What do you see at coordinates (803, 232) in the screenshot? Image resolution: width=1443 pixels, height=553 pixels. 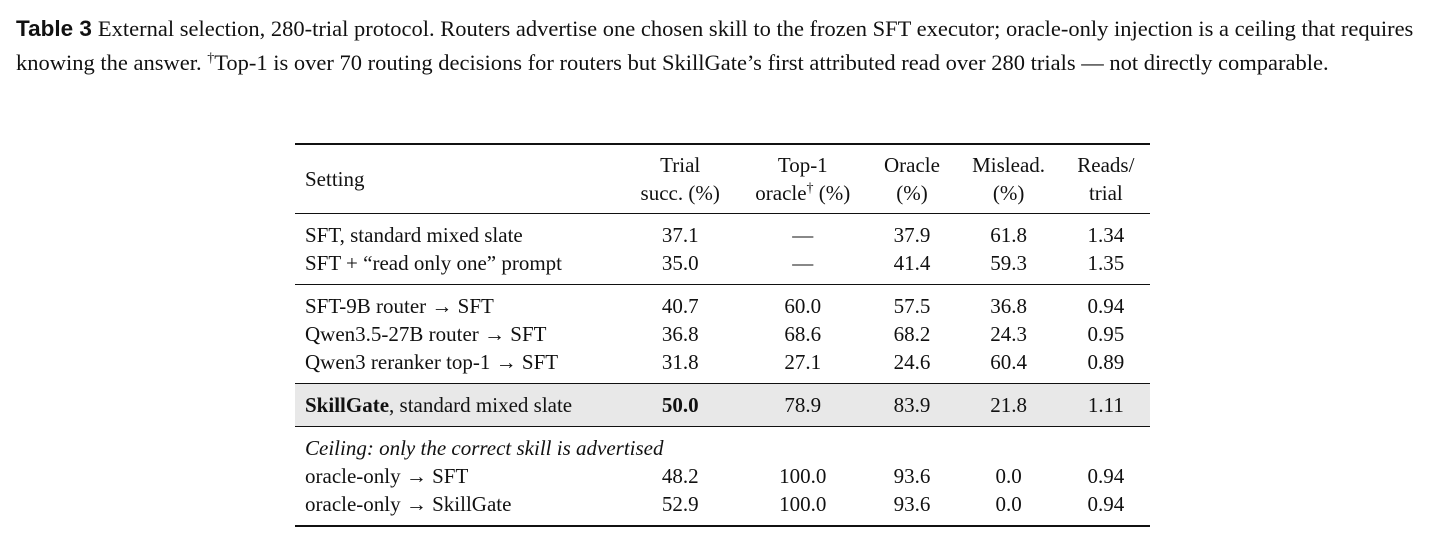 I see `value-cell: —` at bounding box center [803, 232].